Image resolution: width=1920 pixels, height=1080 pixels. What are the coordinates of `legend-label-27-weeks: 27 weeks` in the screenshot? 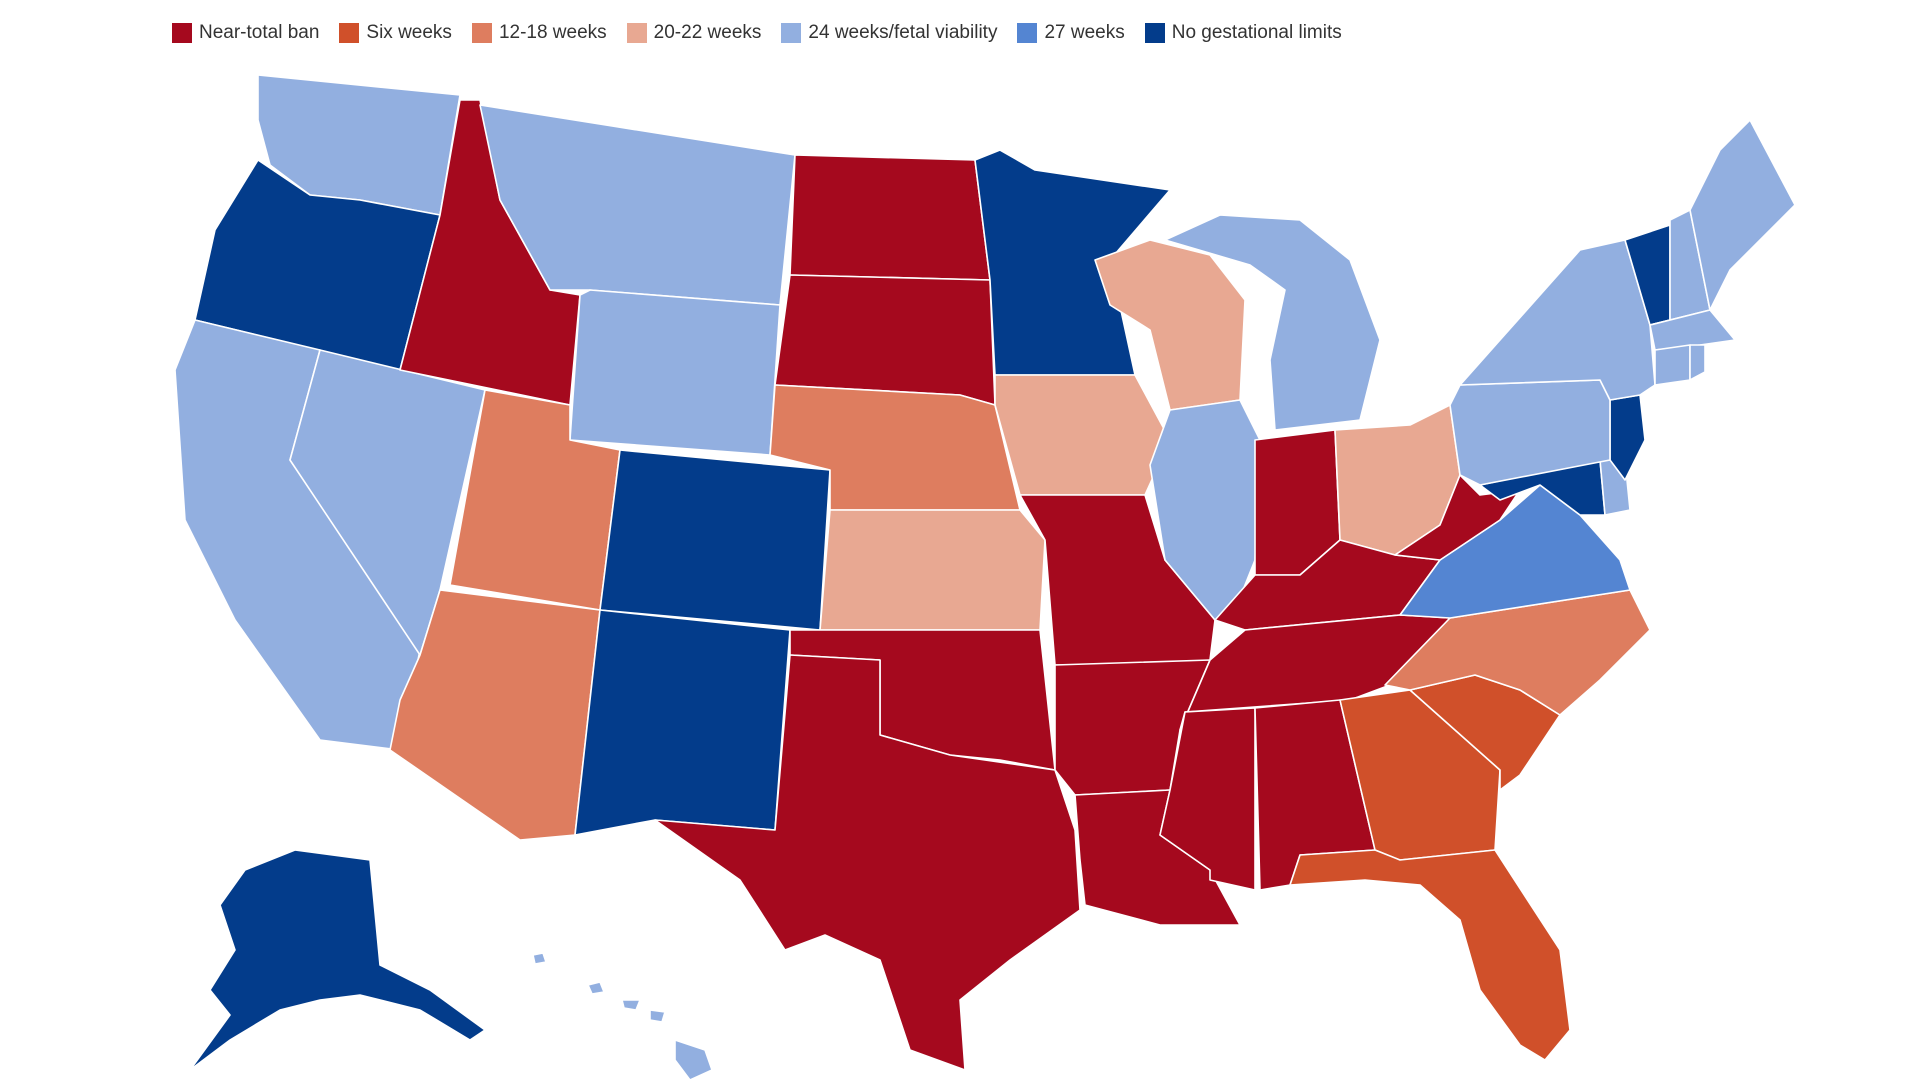 It's located at (1084, 32).